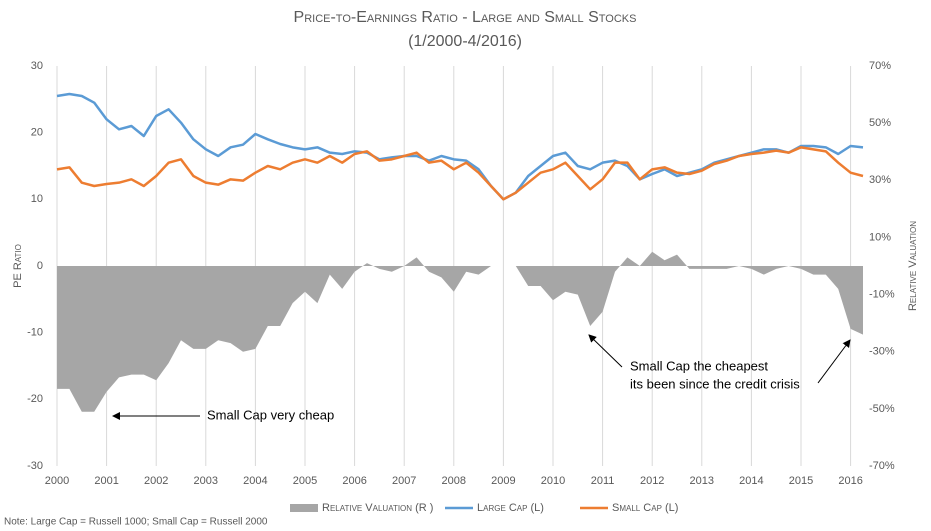 The width and height of the screenshot is (931, 531). What do you see at coordinates (882, 294) in the screenshot?
I see `y2-tick-label: -10%` at bounding box center [882, 294].